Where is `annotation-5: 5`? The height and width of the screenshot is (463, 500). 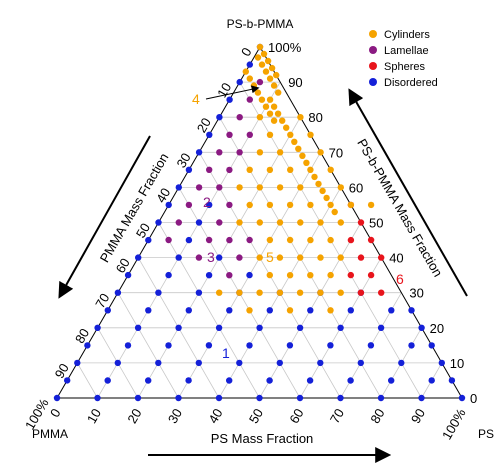
annotation-5: 5 is located at coordinates (270, 257).